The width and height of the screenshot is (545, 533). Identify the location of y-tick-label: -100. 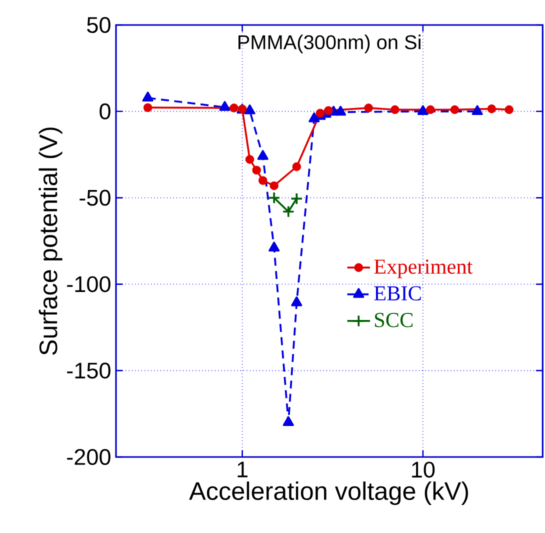
(88, 284).